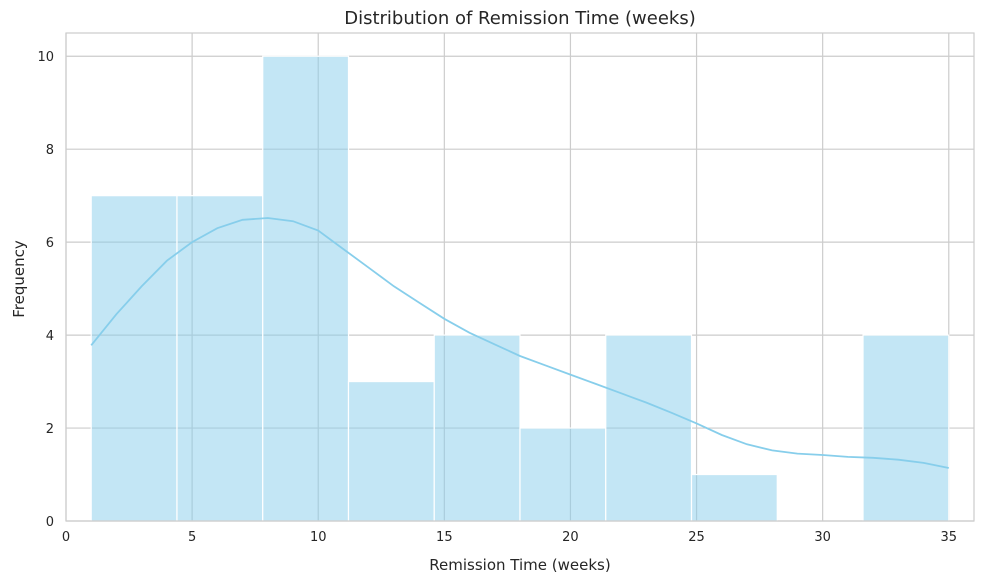  Describe the element at coordinates (696, 537) in the screenshot. I see `x-tick-label: 25` at that location.